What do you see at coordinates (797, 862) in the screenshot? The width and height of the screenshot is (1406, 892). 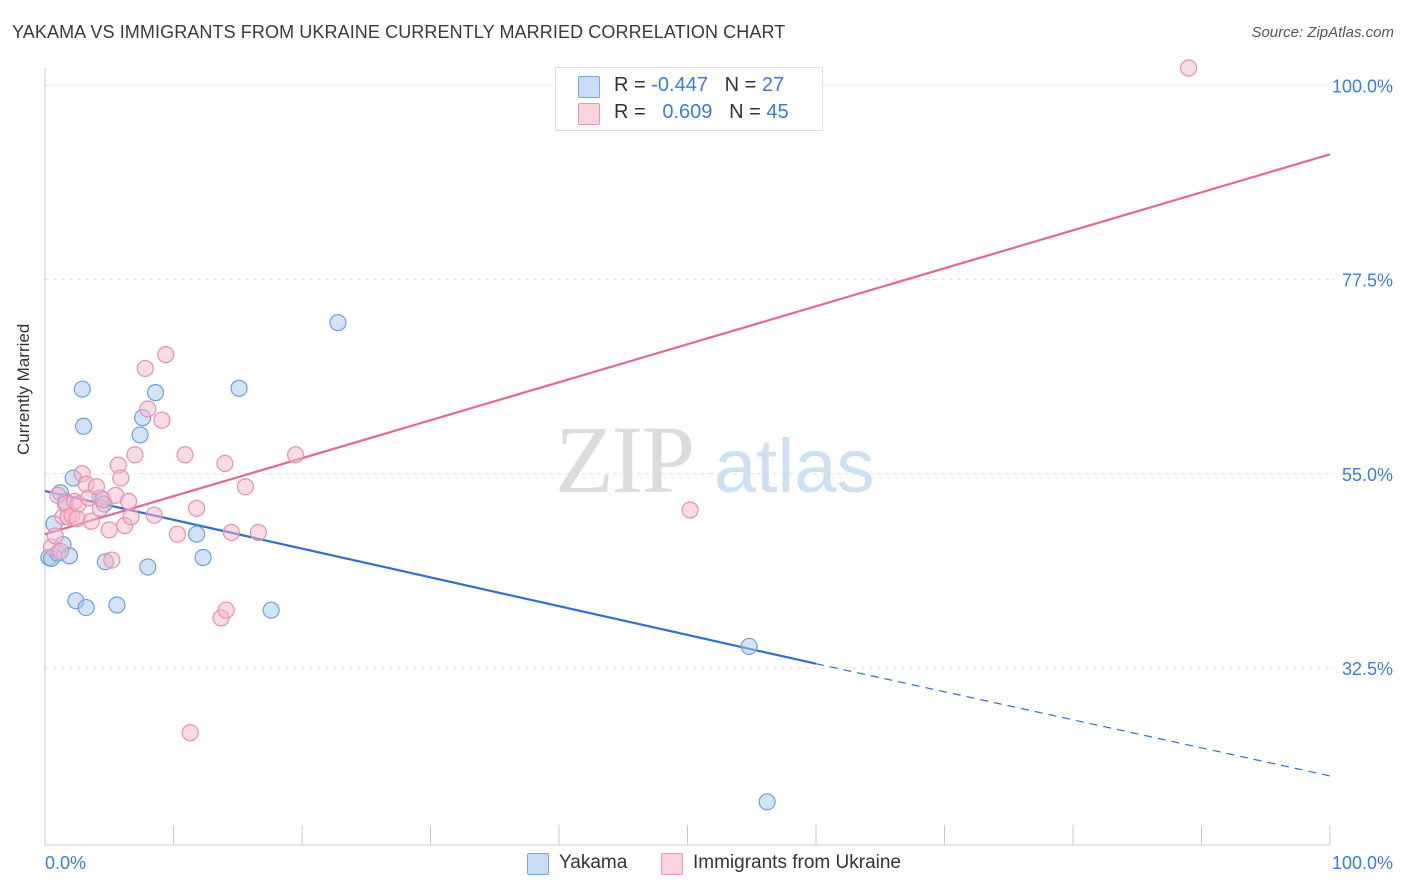 I see `bottom-legend-label-ukraine: Immigrants from Ukraine` at bounding box center [797, 862].